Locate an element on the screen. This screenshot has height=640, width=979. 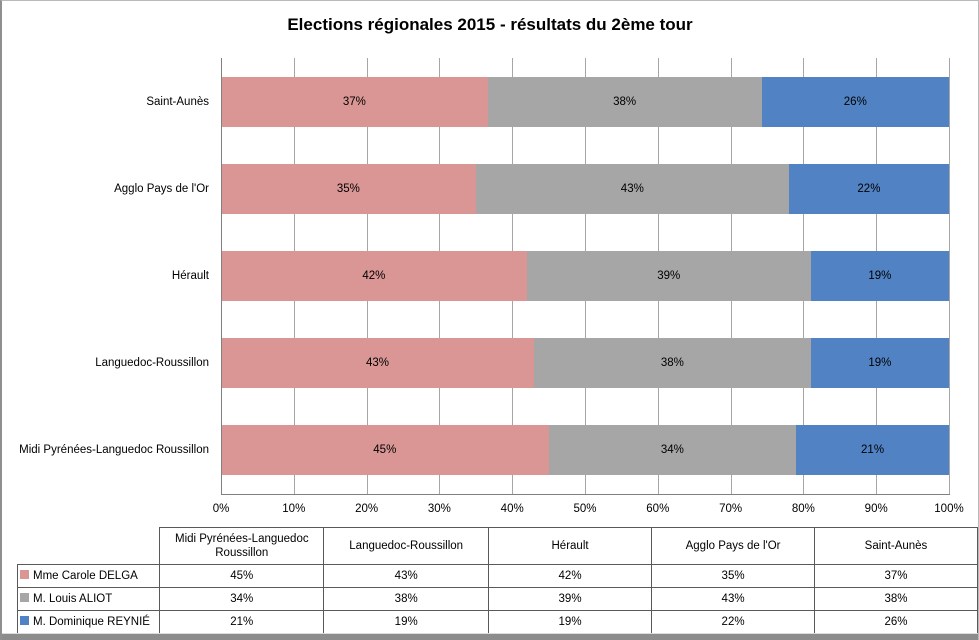
bar-segment-label: 42% is located at coordinates (374, 276).